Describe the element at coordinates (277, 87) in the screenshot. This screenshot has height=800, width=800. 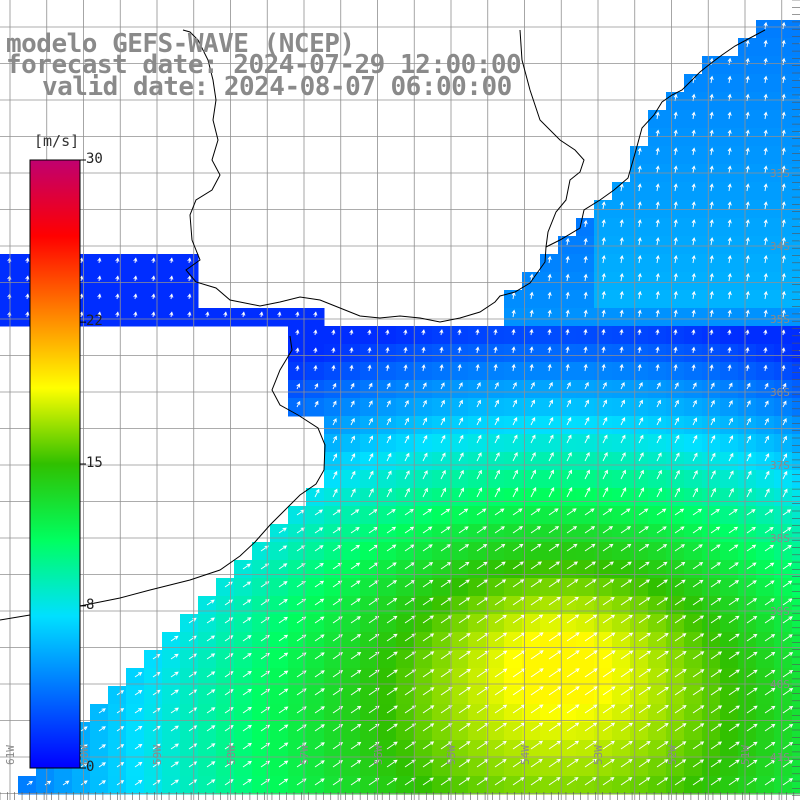
I see `title-valid-date: valid date: 2024-08-07 06:00:00` at that location.